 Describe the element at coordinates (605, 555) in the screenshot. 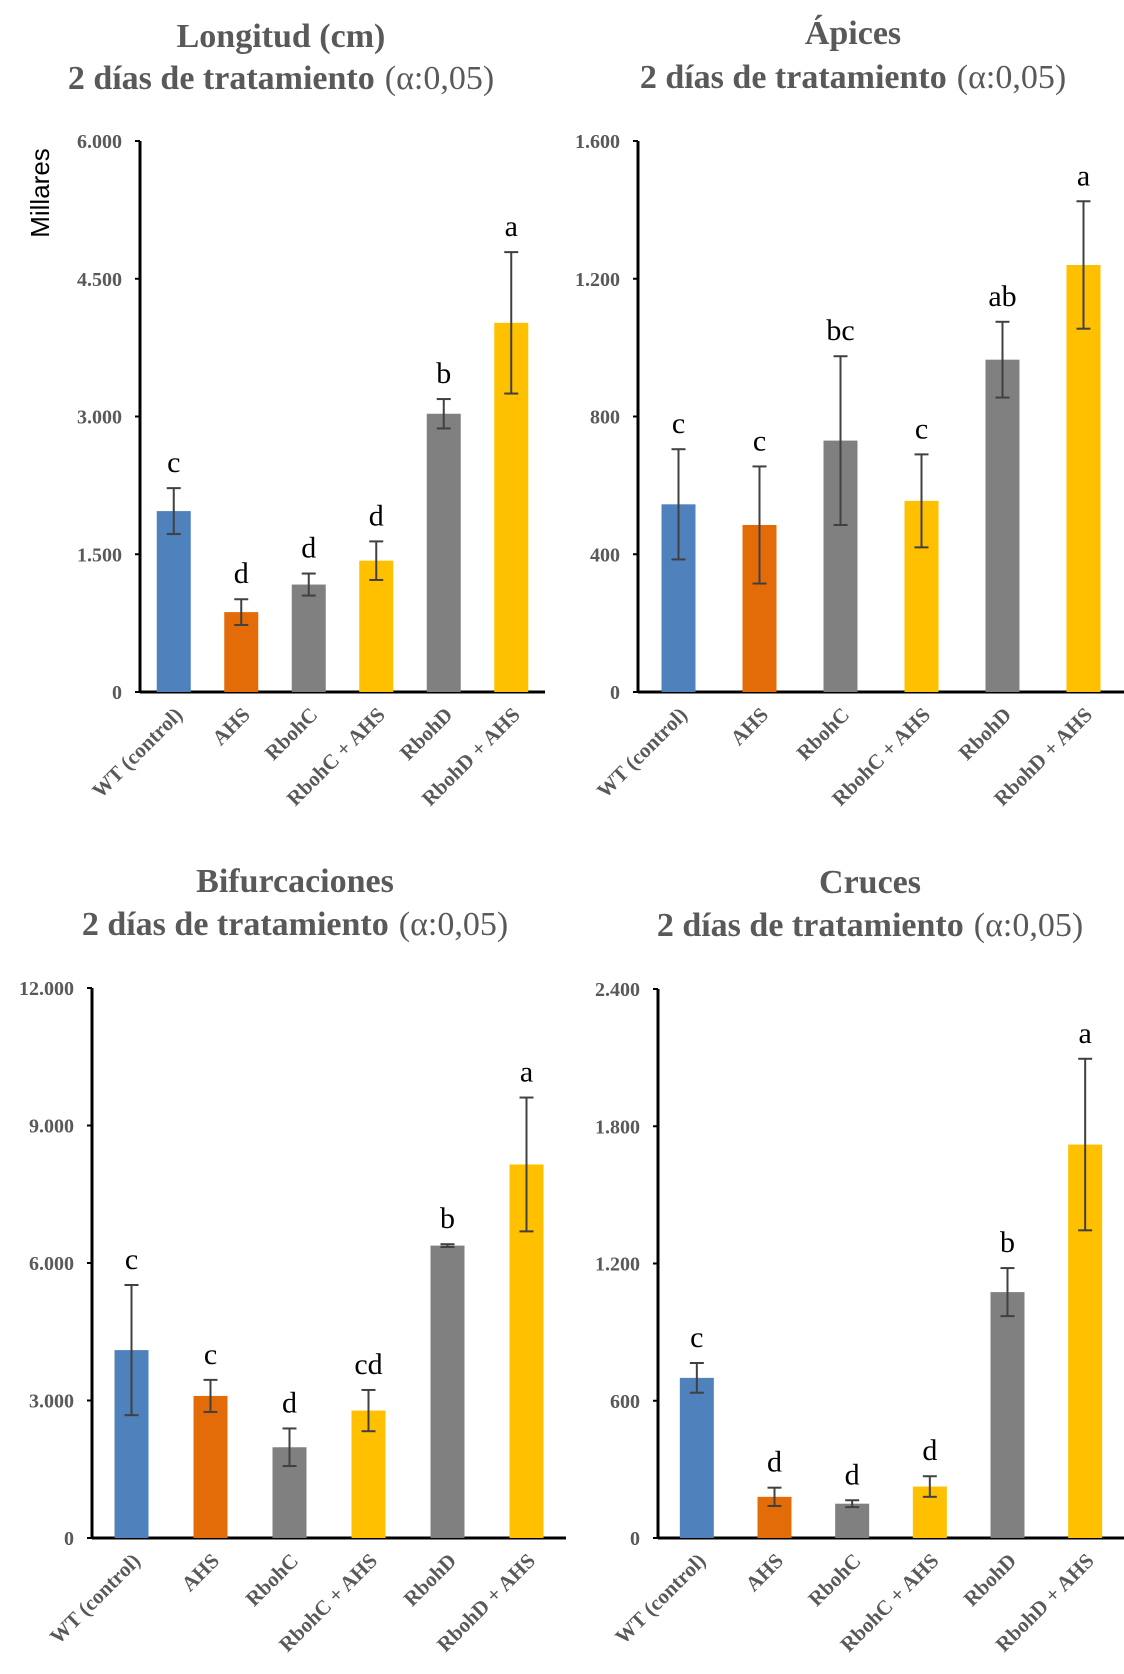

I see `y-tick-label: 400` at that location.